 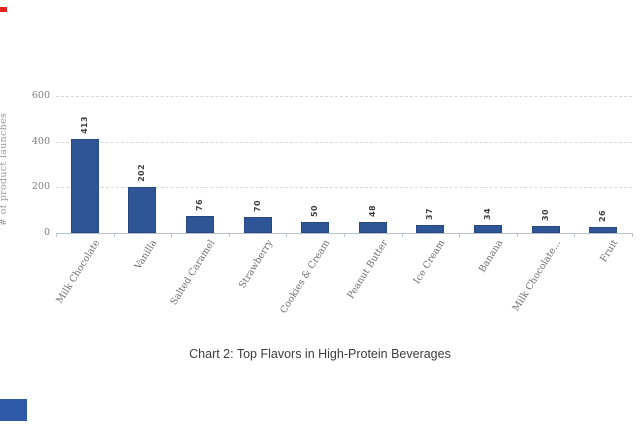 What do you see at coordinates (305, 277) in the screenshot?
I see `x-category-label: Cookies & Cream` at bounding box center [305, 277].